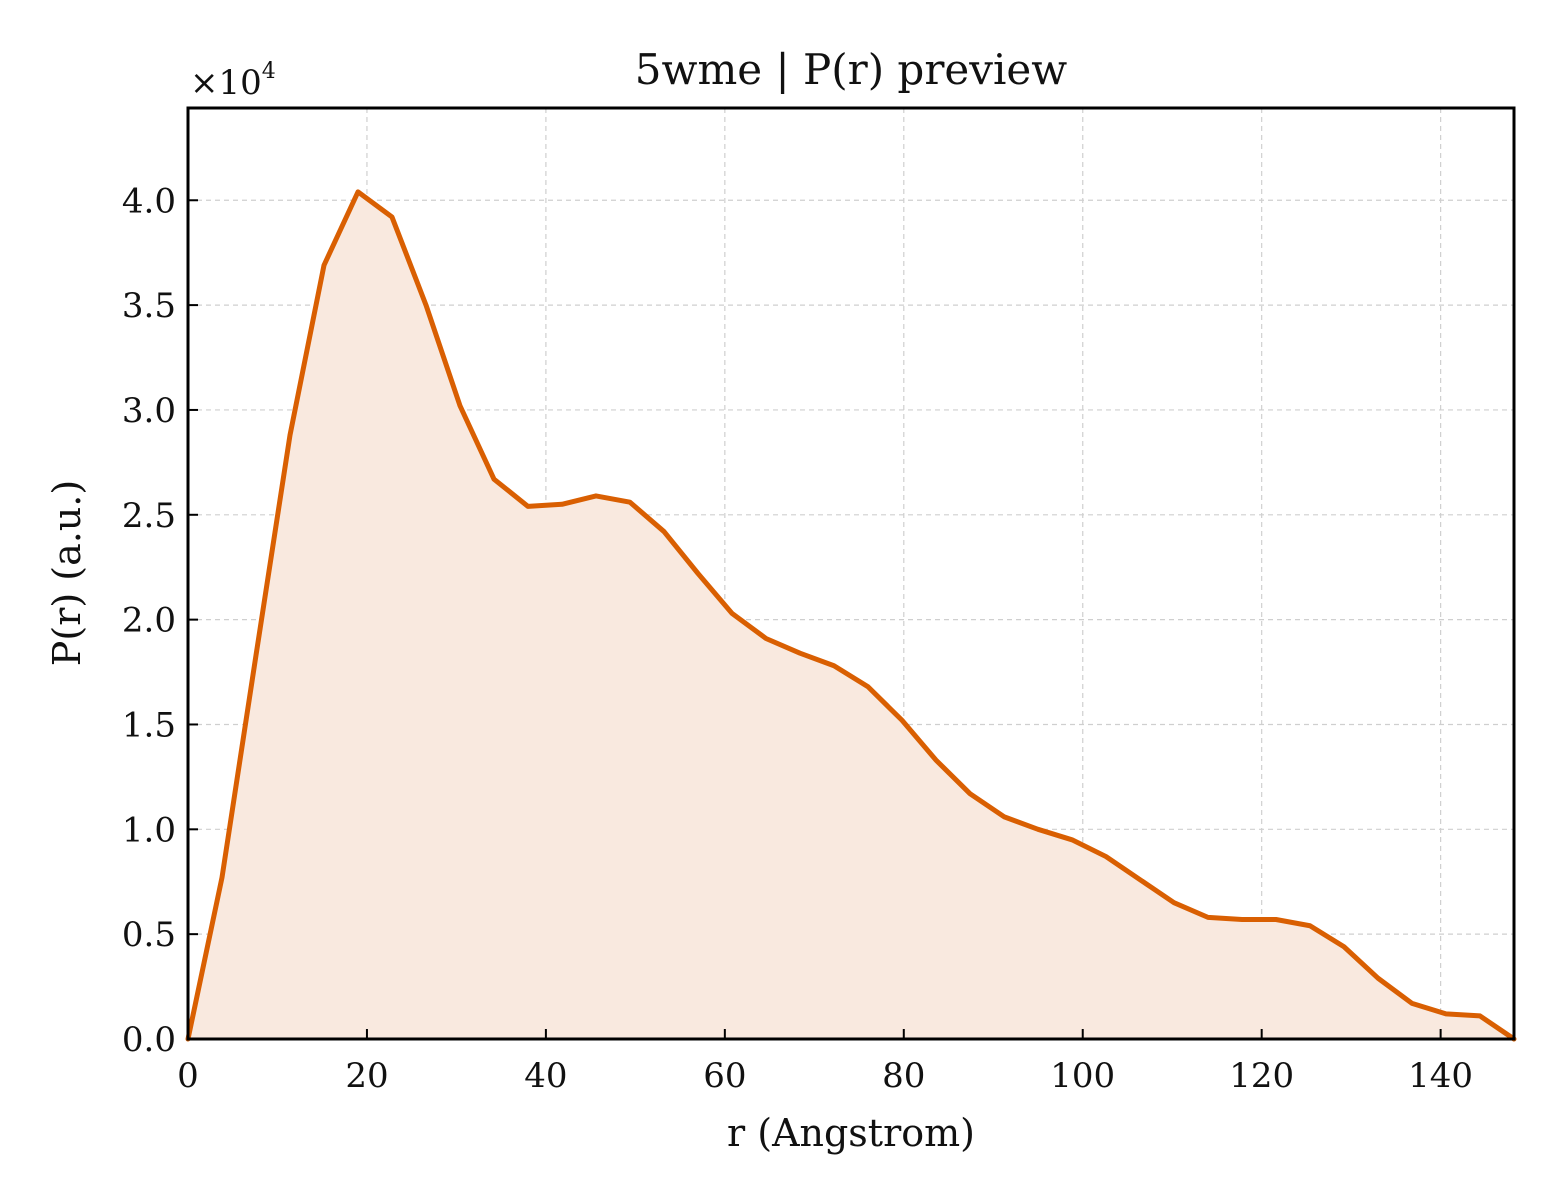 Image resolution: width=1560 pixels, height=1200 pixels. I want to click on y-tick-label-1: 0.5, so click(149, 935).